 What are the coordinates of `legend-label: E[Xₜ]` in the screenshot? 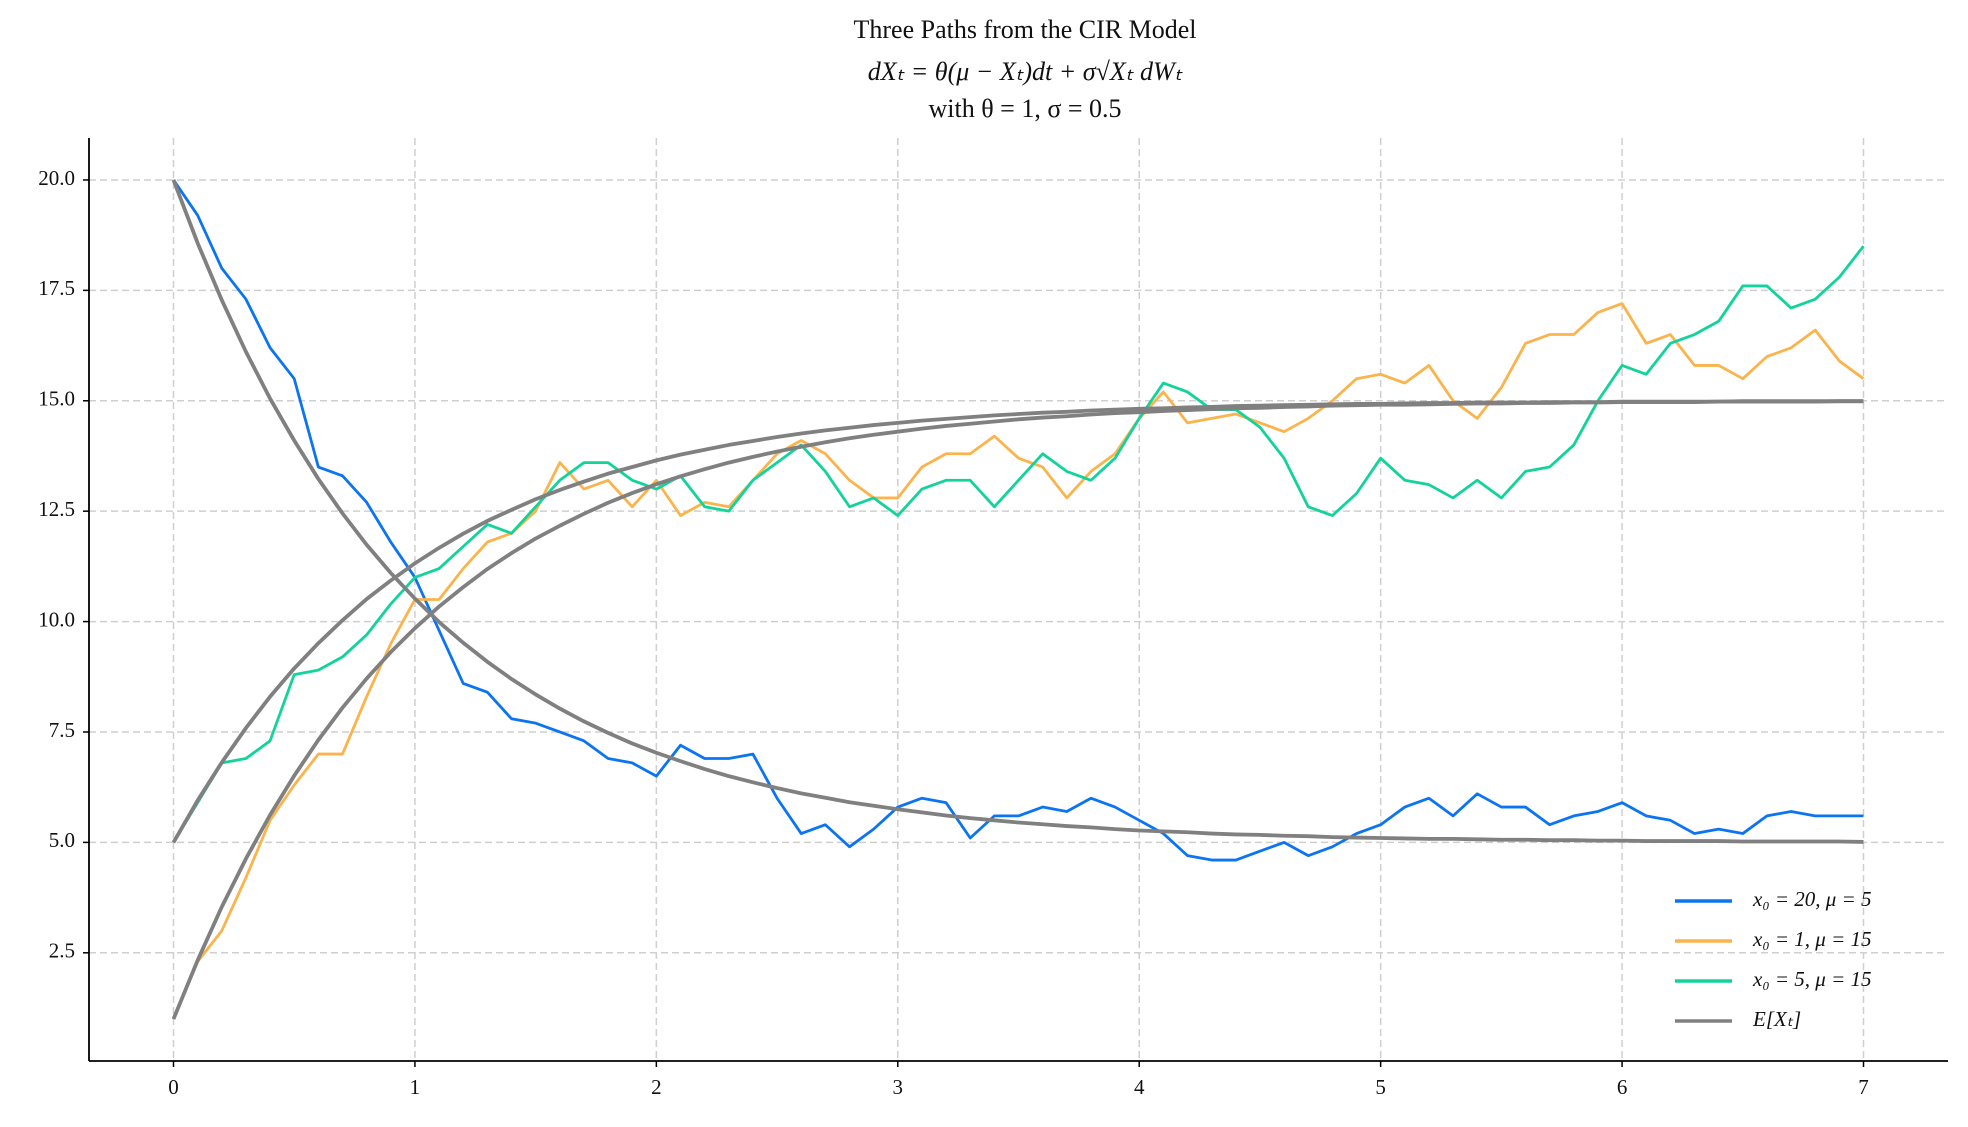 It's located at (1776, 1019).